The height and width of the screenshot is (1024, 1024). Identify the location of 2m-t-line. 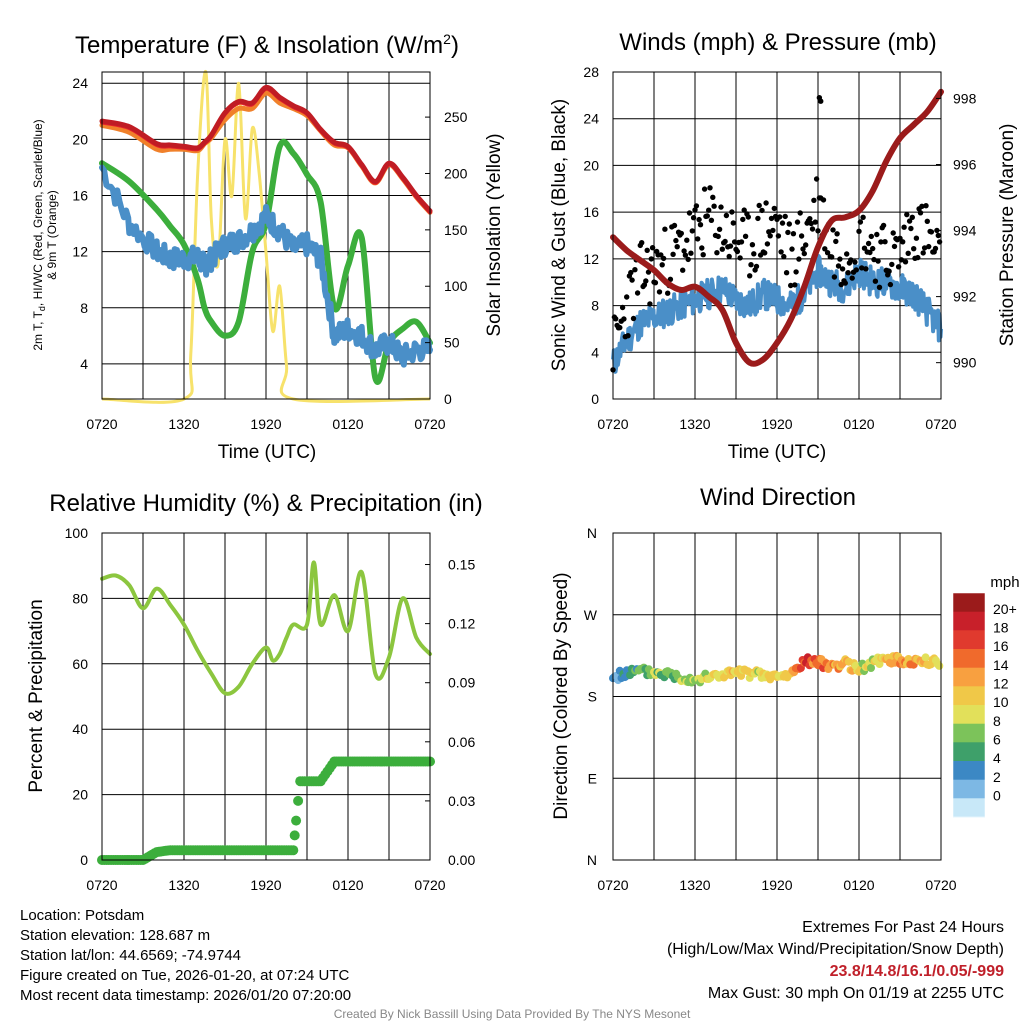
(266, 149).